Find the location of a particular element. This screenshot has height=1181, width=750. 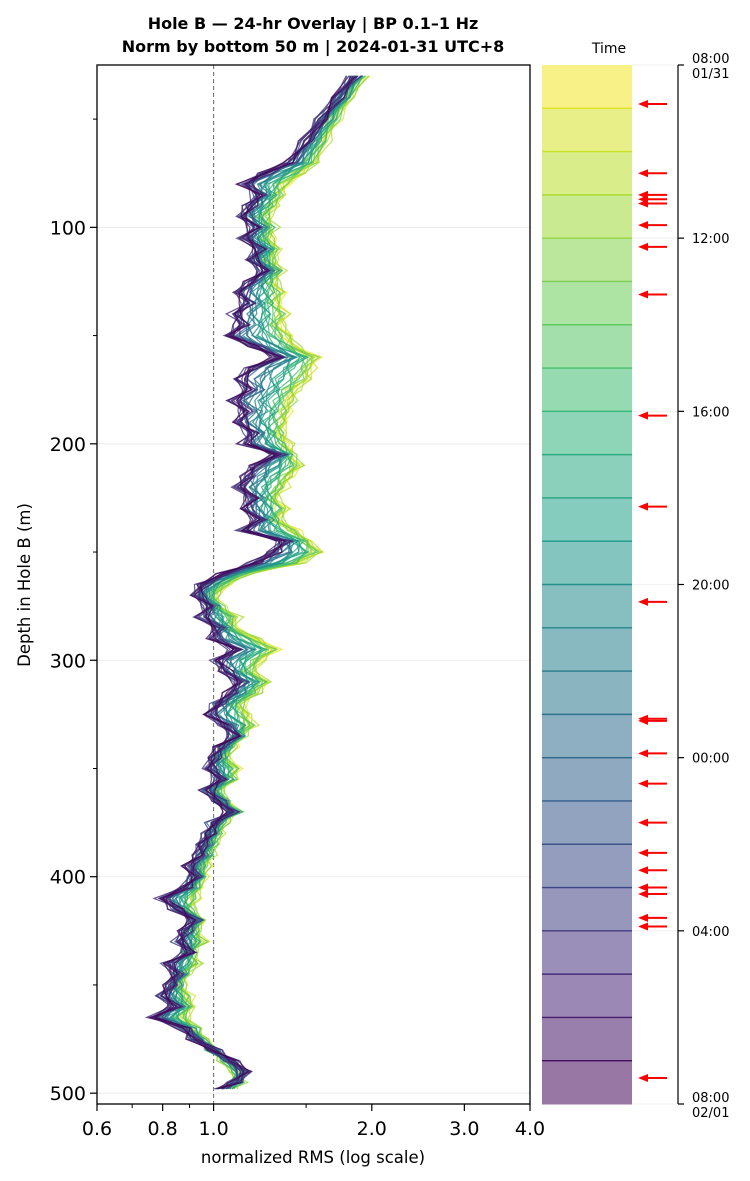

x-tick-label: 2.0 is located at coordinates (372, 1129).